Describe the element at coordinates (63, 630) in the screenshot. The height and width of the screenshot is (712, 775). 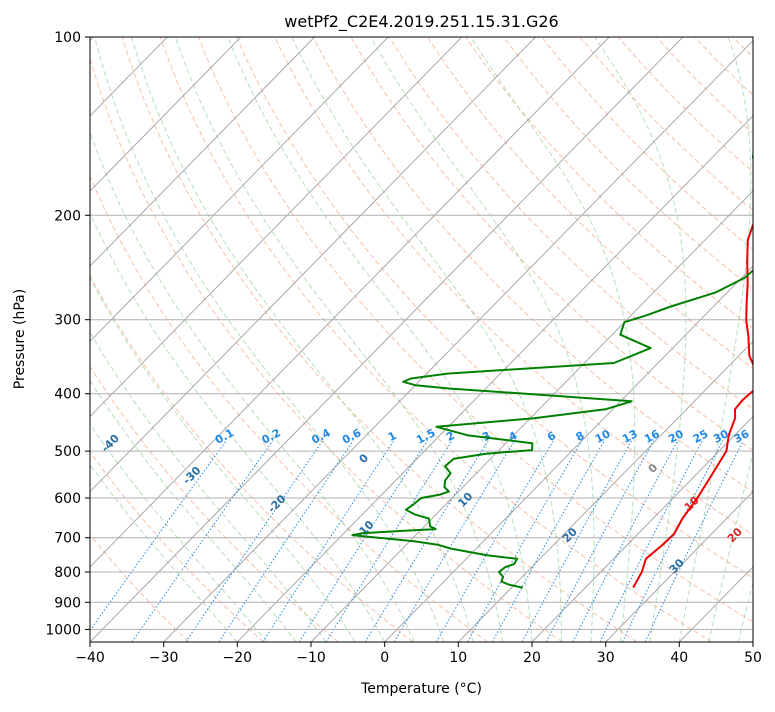
I see `y-tick-label: 1000` at that location.